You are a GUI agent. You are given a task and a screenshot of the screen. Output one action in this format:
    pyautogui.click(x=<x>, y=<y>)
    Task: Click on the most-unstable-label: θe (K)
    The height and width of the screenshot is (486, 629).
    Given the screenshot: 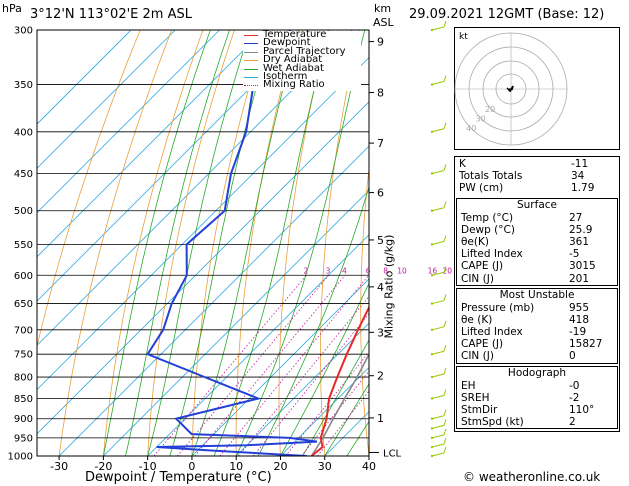 What is the action you would take?
    pyautogui.click(x=477, y=319)
    